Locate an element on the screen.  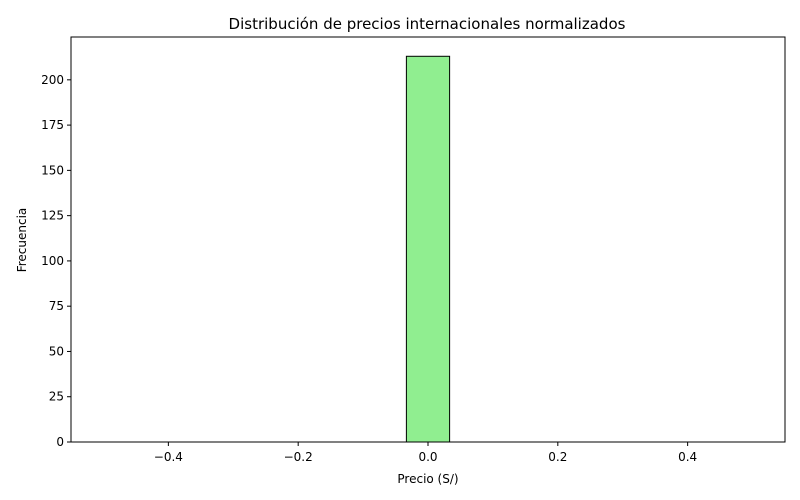
y-tick-label: 100 is located at coordinates (52, 261).